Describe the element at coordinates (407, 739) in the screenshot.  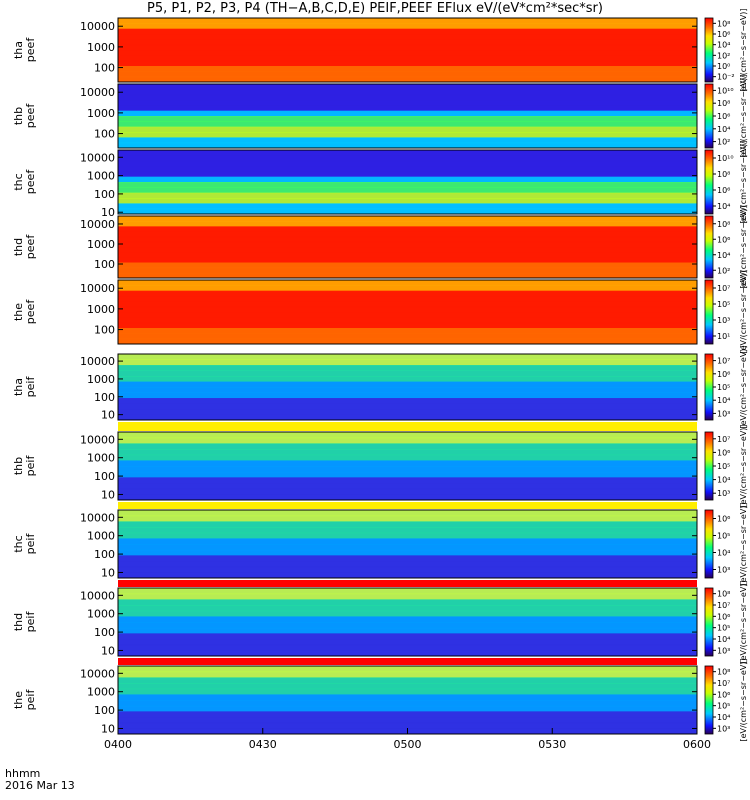
I see `time-axis: 0400 0430 0500 0530 0600` at that location.